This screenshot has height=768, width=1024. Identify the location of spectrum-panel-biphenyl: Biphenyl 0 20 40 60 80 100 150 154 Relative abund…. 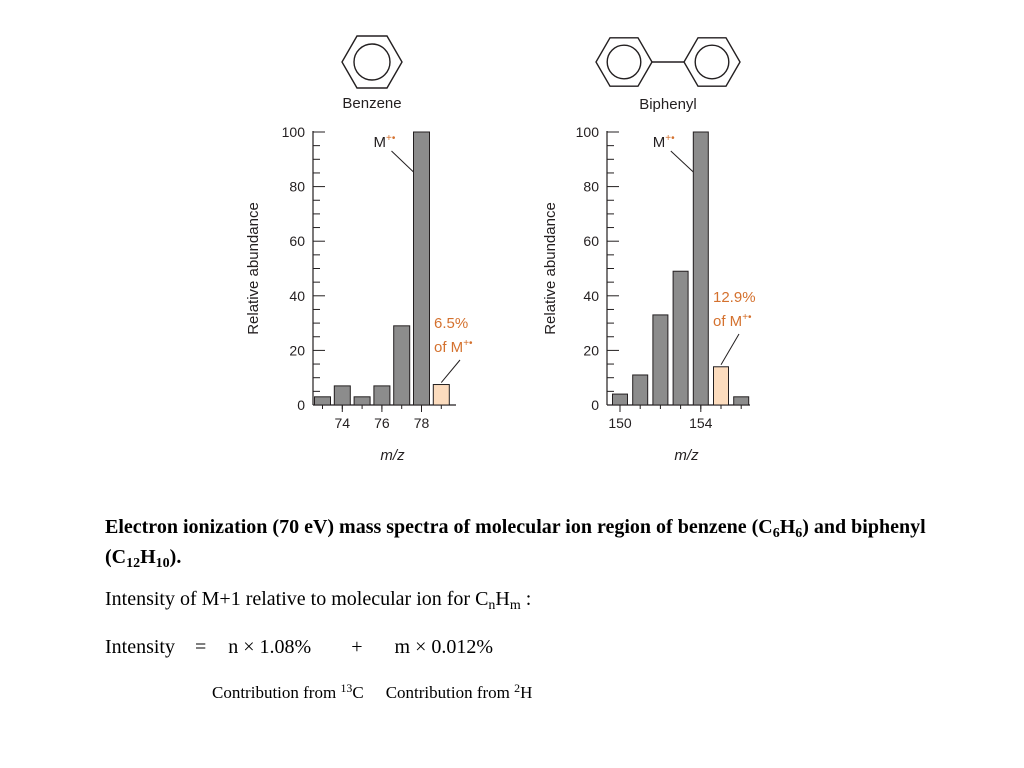
(649, 250).